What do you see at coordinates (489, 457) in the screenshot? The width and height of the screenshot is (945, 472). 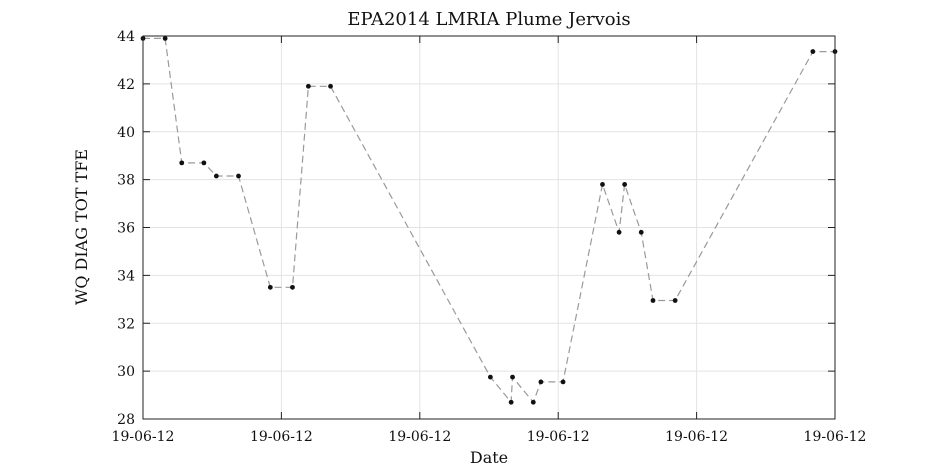 I see `x-axis-label: Date` at bounding box center [489, 457].